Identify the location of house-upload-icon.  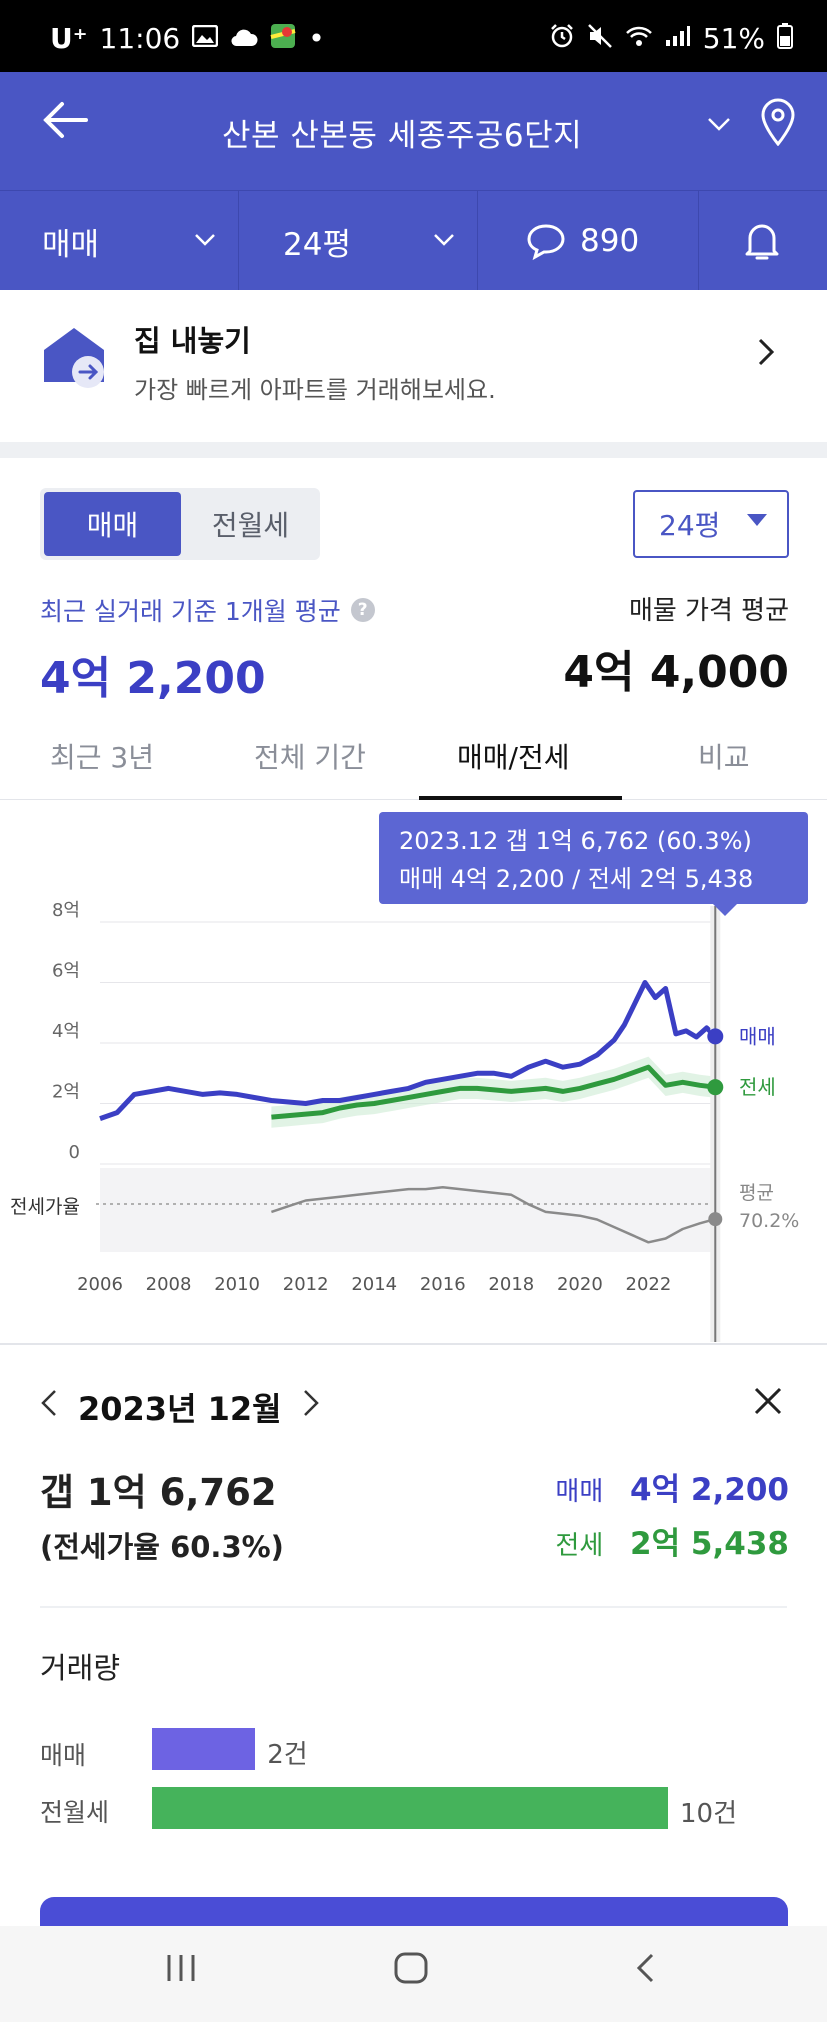
(74, 358).